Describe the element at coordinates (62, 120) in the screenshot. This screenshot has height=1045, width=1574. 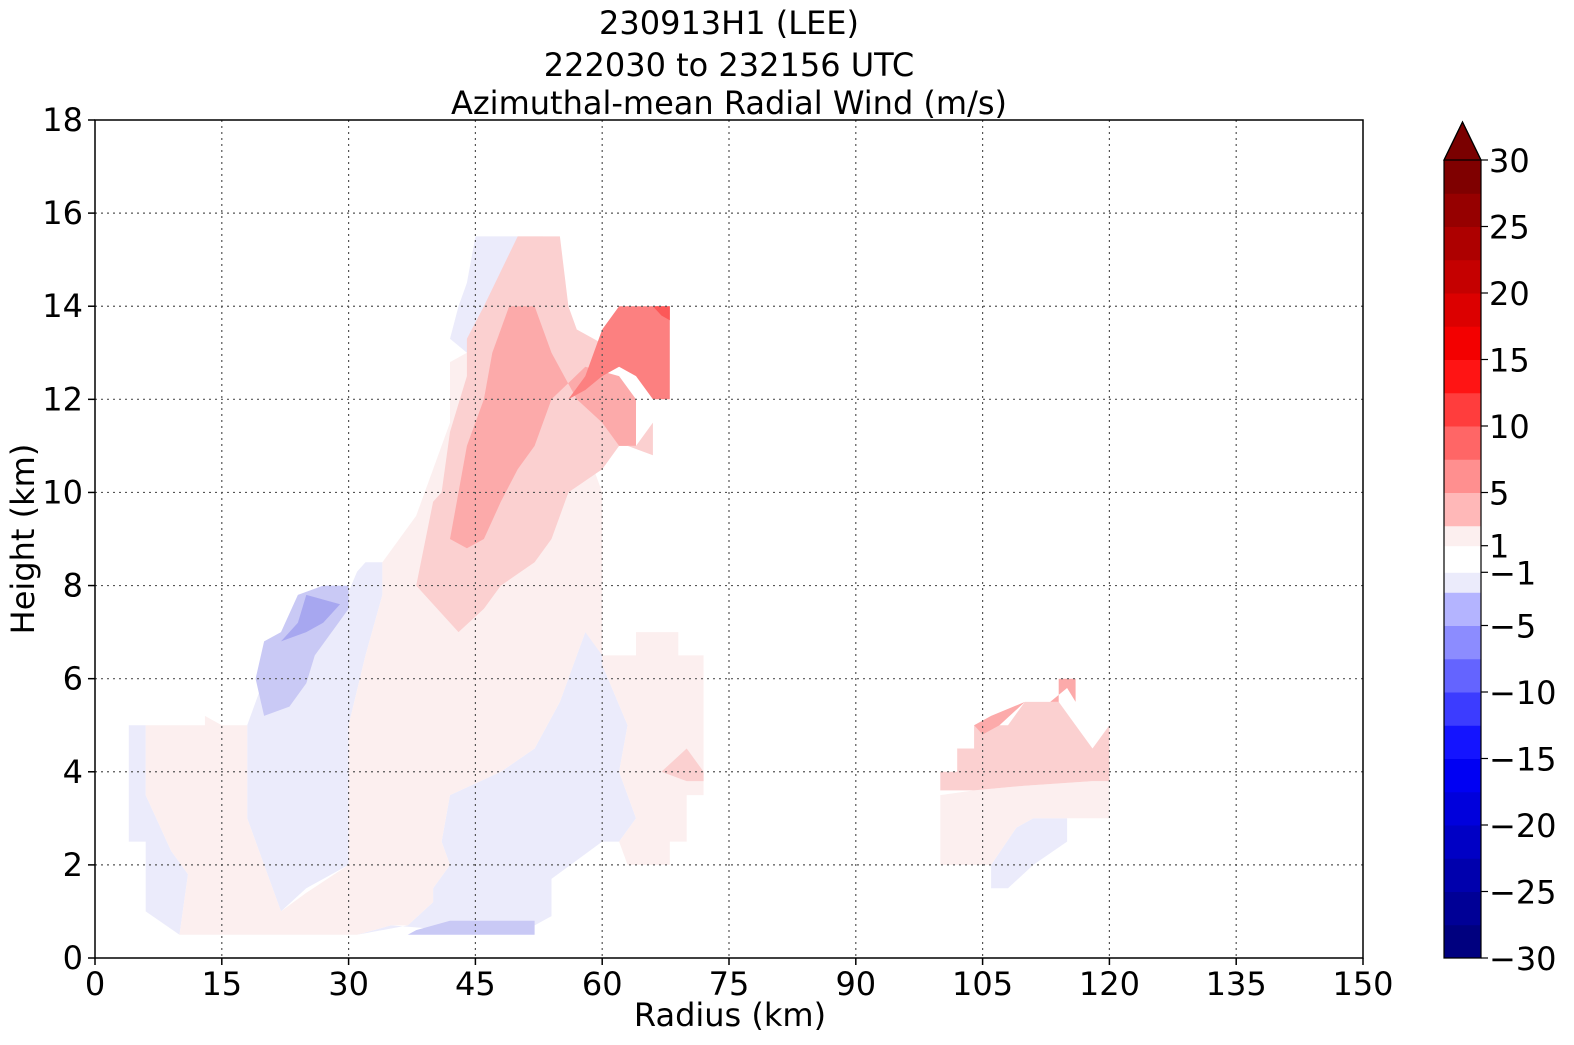
I see `y-tick-label: 18` at that location.